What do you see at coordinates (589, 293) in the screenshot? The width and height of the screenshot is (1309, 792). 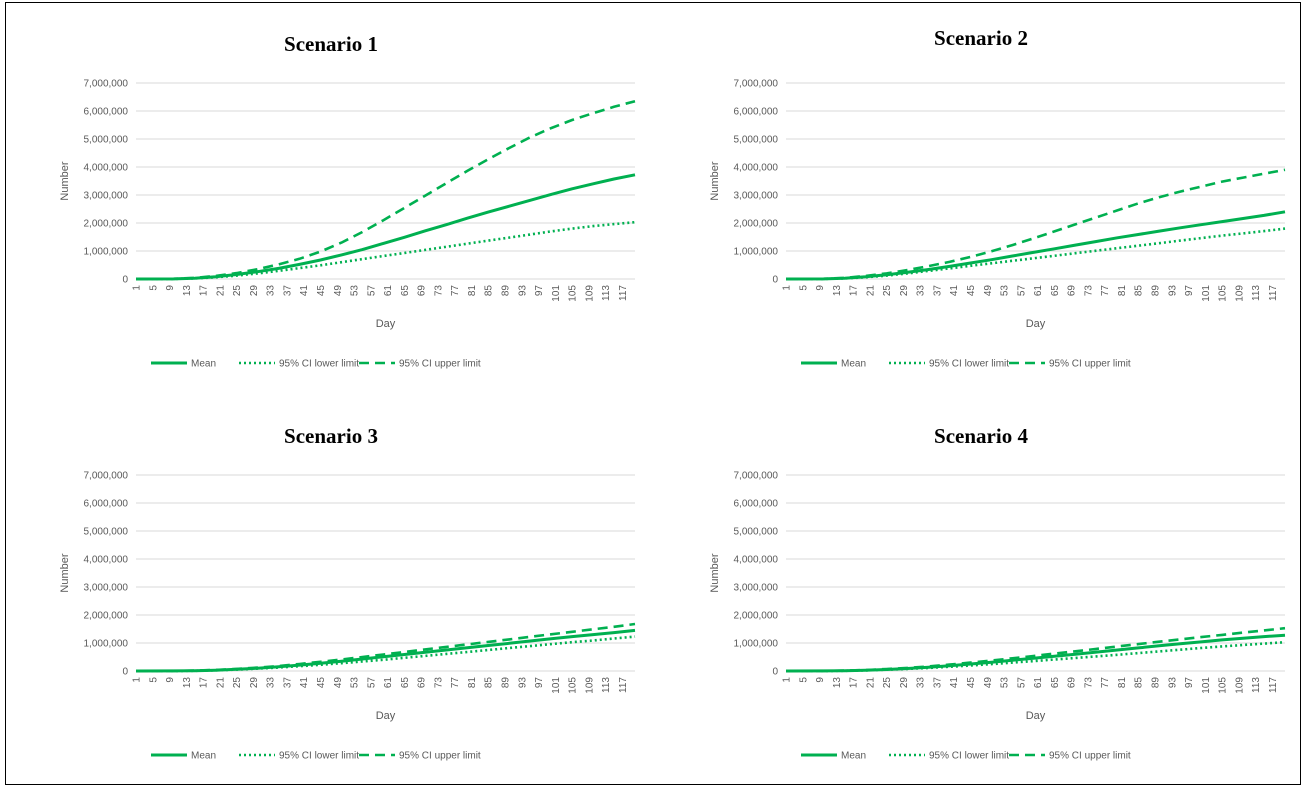 I see `x-tick-label: 109` at bounding box center [589, 293].